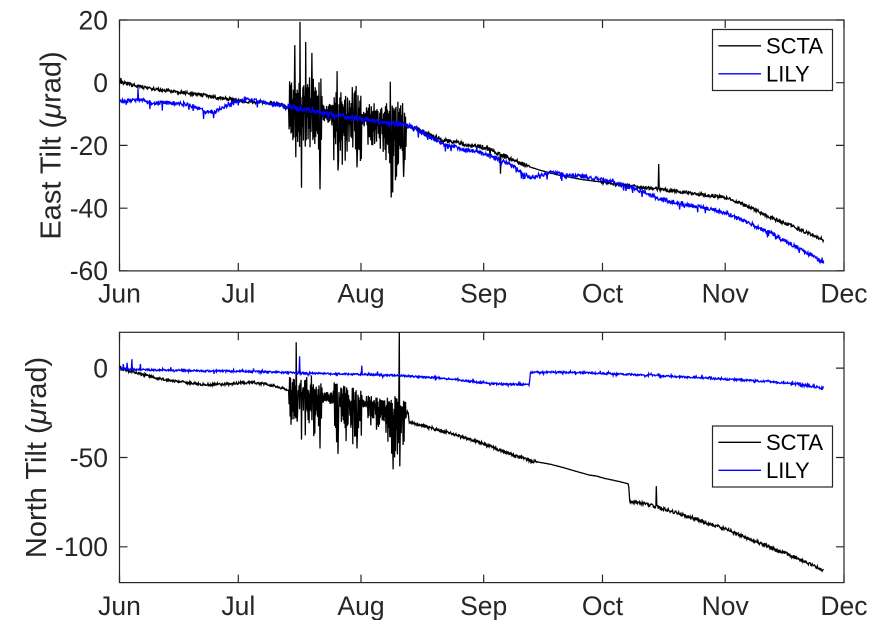 This screenshot has height=625, width=896. What do you see at coordinates (52, 145) in the screenshot?
I see `svg-text: East Tilt (μrad)` at bounding box center [52, 145].